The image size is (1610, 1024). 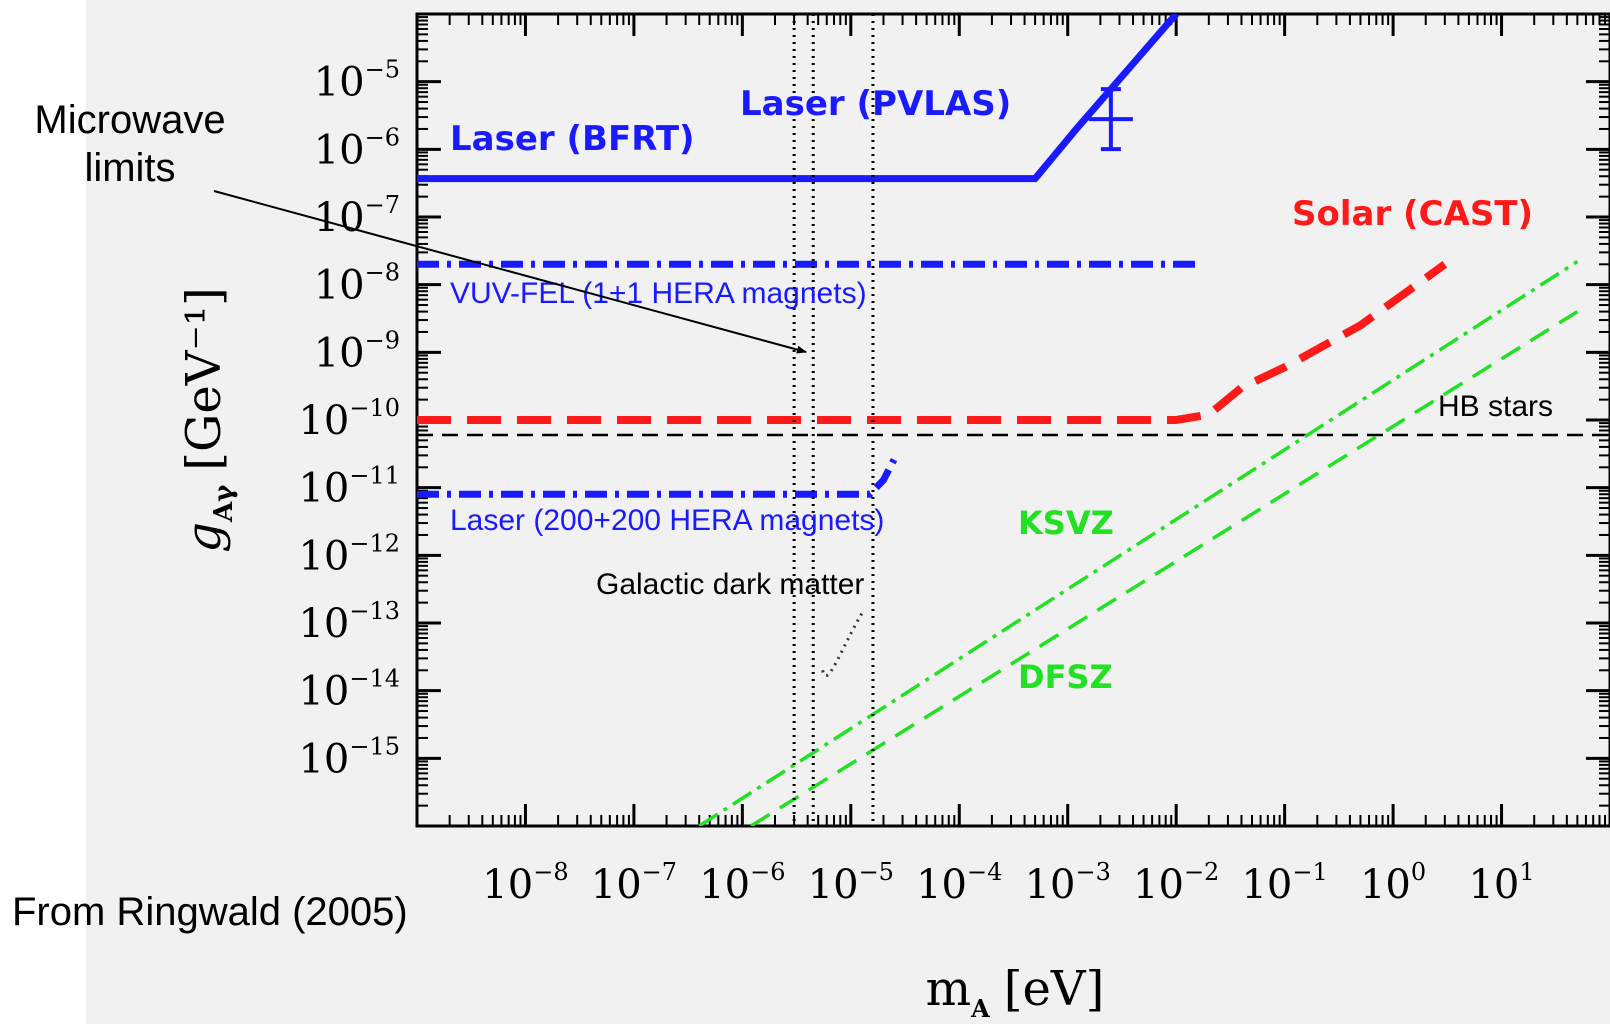 I want to click on x-axis-symbol: m, so click(x=949, y=989).